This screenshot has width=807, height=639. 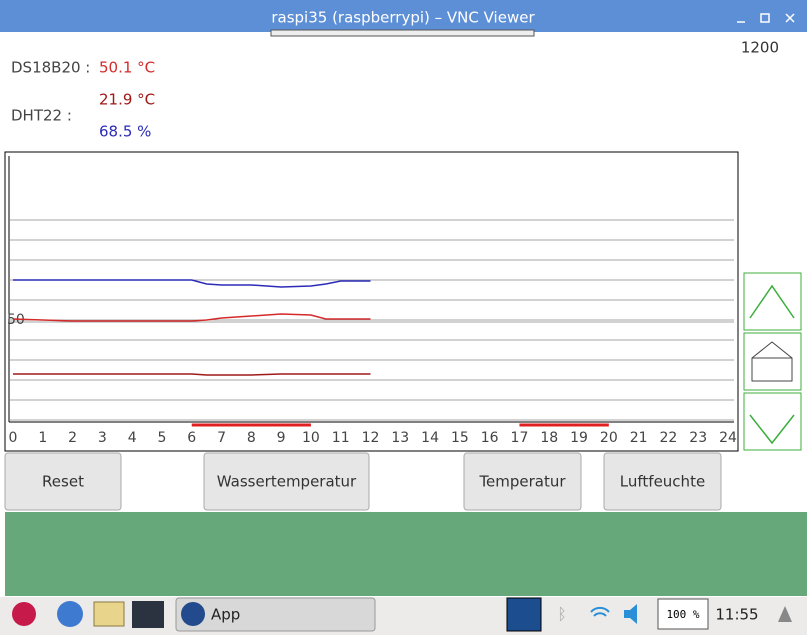 I want to click on x-tick-label: 17, so click(x=520, y=438).